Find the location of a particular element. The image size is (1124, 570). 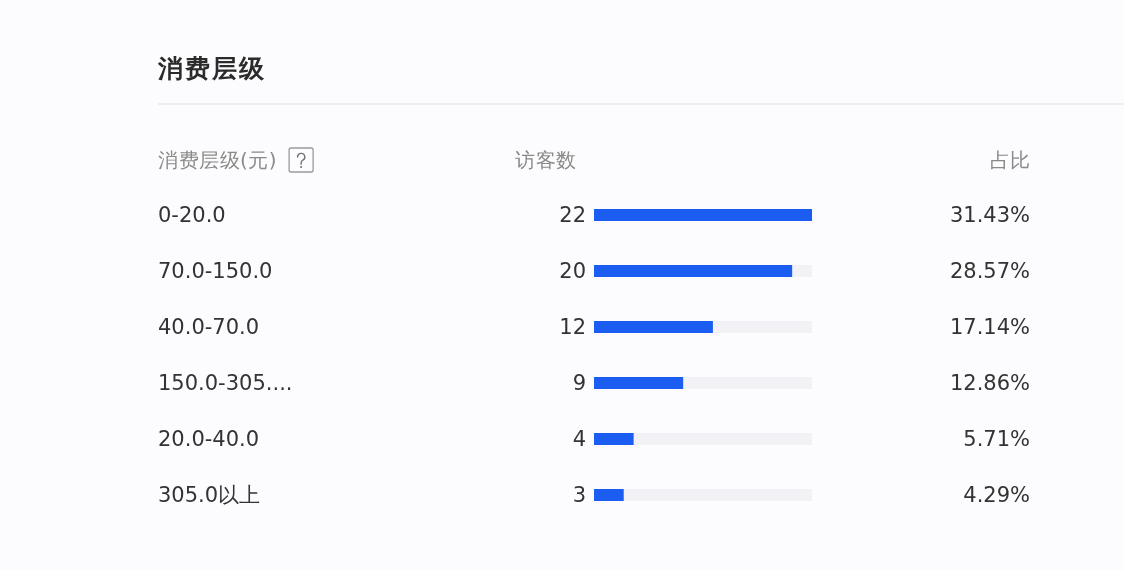

xlabel: 访客数 is located at coordinates (546, 160).